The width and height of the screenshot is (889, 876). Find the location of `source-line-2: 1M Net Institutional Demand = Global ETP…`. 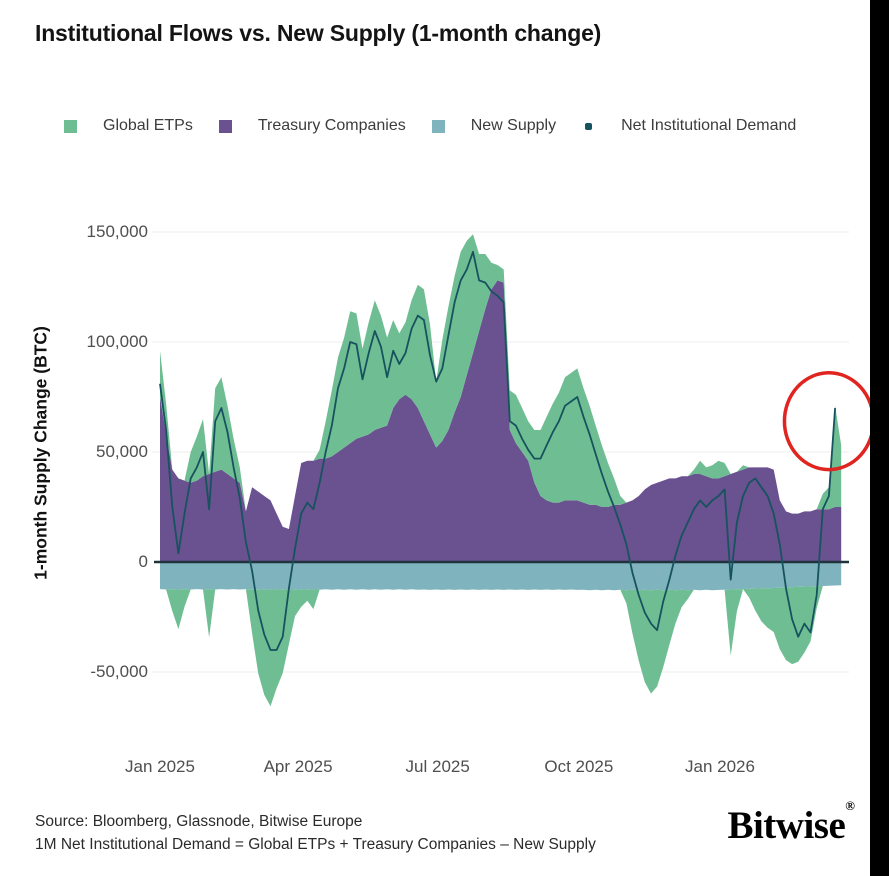

source-line-2: 1M Net Institutional Demand = Global ETP… is located at coordinates (315, 844).